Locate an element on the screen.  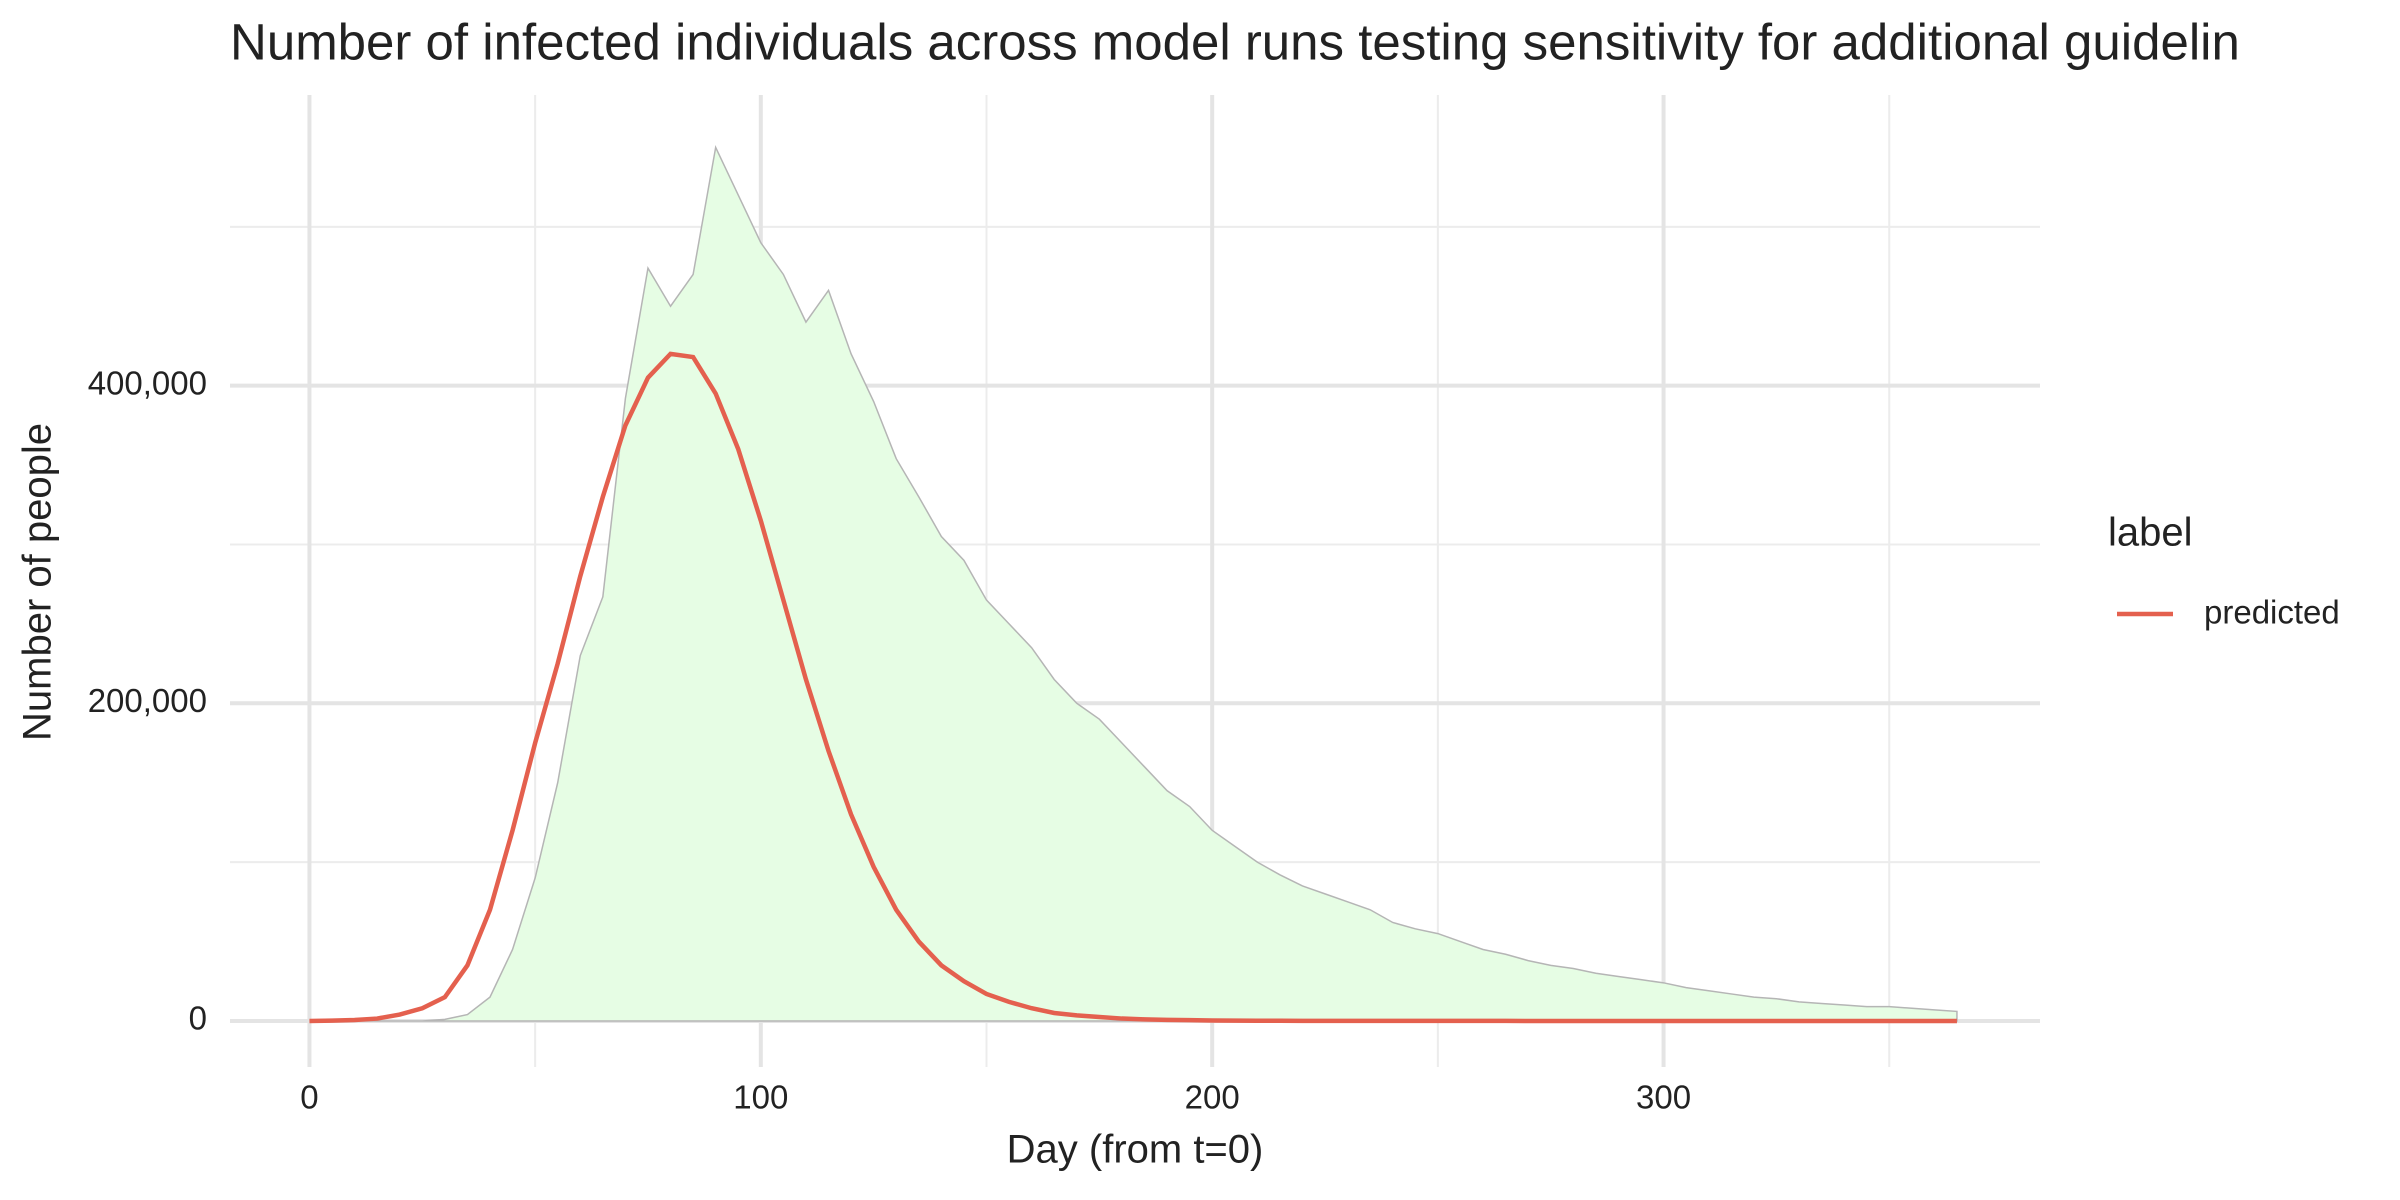
legend-label: predicted is located at coordinates (2272, 612).